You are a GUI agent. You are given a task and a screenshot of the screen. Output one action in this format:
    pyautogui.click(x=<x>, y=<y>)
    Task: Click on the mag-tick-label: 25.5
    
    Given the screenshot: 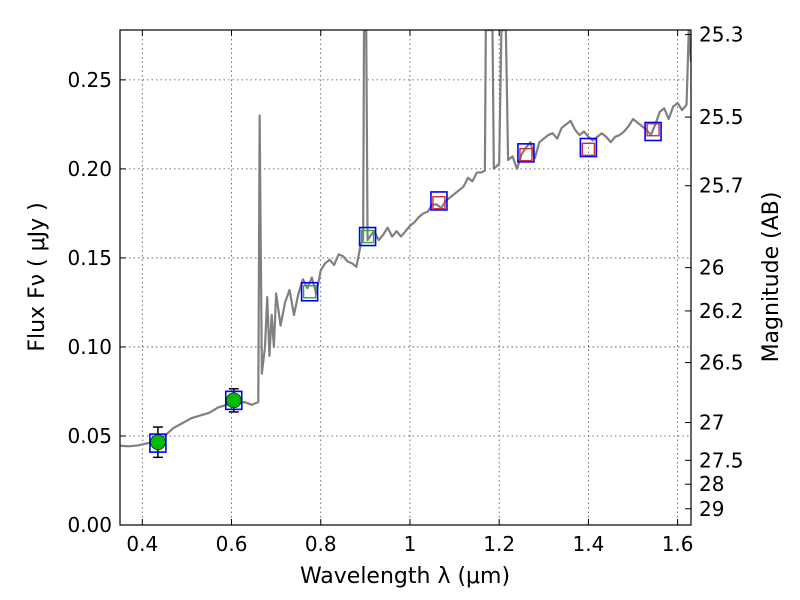 What is the action you would take?
    pyautogui.click(x=721, y=117)
    